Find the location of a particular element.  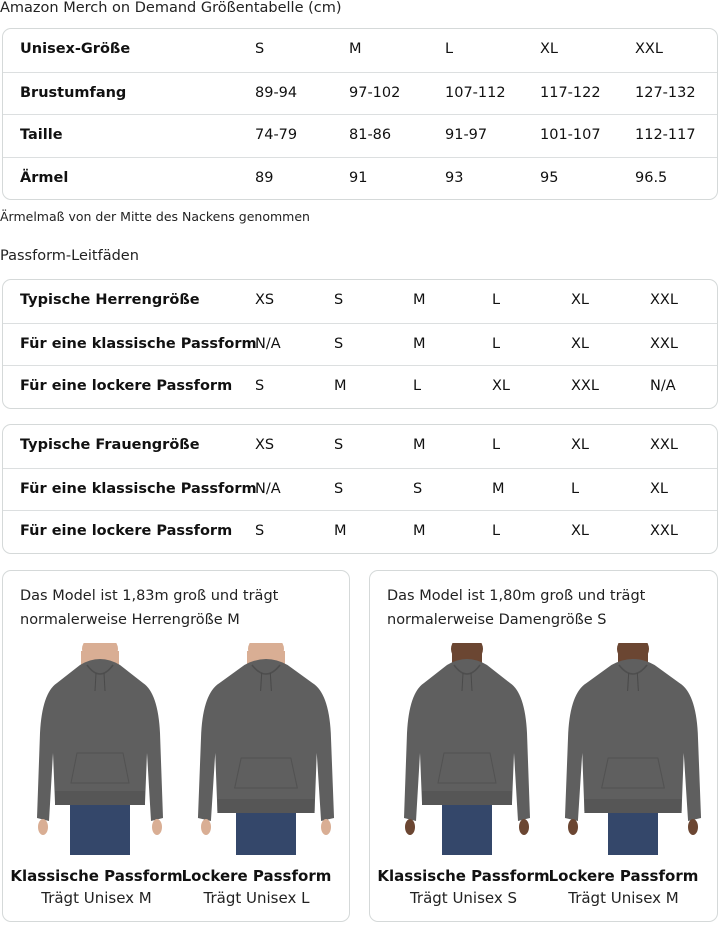

row-label: Unisex-Größe is located at coordinates (75, 49).